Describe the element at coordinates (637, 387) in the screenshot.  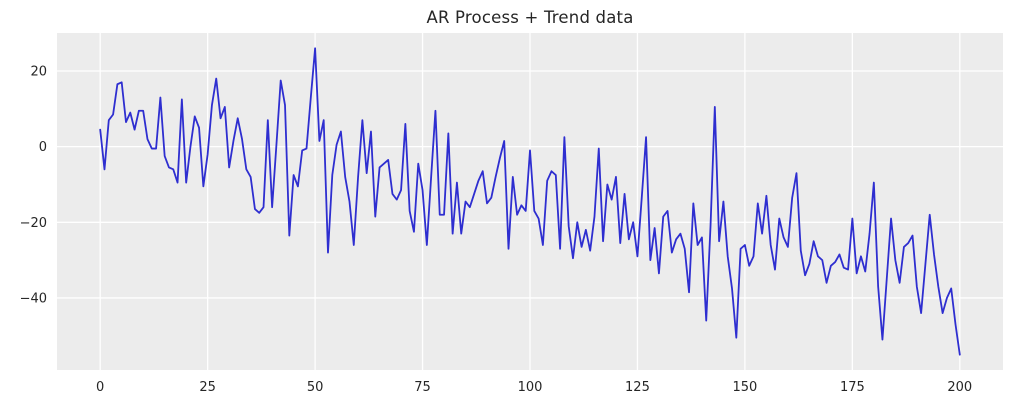
I see `x-tick-label: 125` at that location.